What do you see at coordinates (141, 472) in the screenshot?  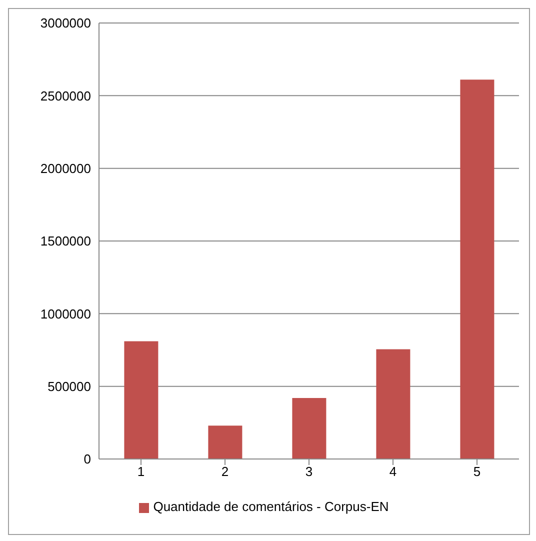 I see `x-tick-label: 1` at bounding box center [141, 472].